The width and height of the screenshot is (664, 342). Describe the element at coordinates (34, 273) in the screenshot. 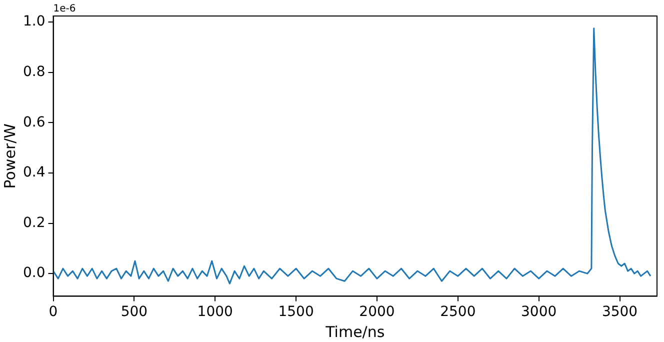

I see `y-tick-label: 0.0` at that location.